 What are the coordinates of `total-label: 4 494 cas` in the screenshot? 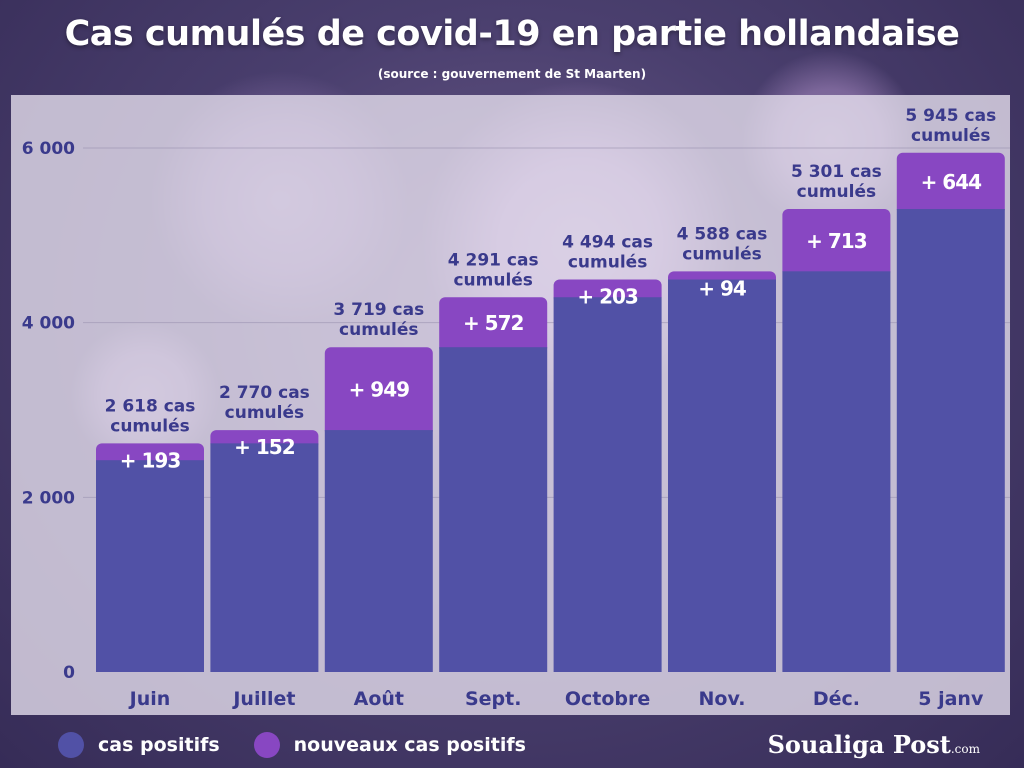 It's located at (607, 243).